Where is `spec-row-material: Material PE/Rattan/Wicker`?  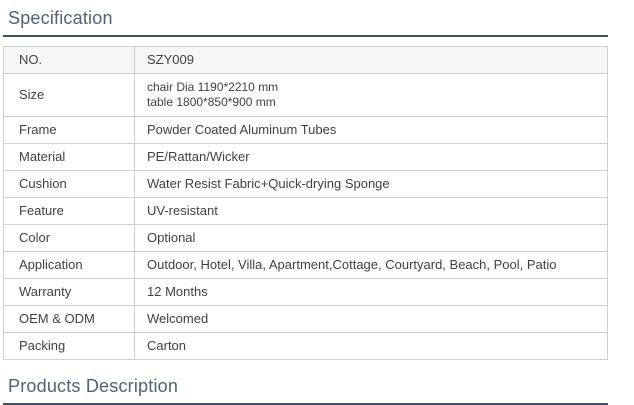 spec-row-material: Material PE/Rattan/Wicker is located at coordinates (305, 157).